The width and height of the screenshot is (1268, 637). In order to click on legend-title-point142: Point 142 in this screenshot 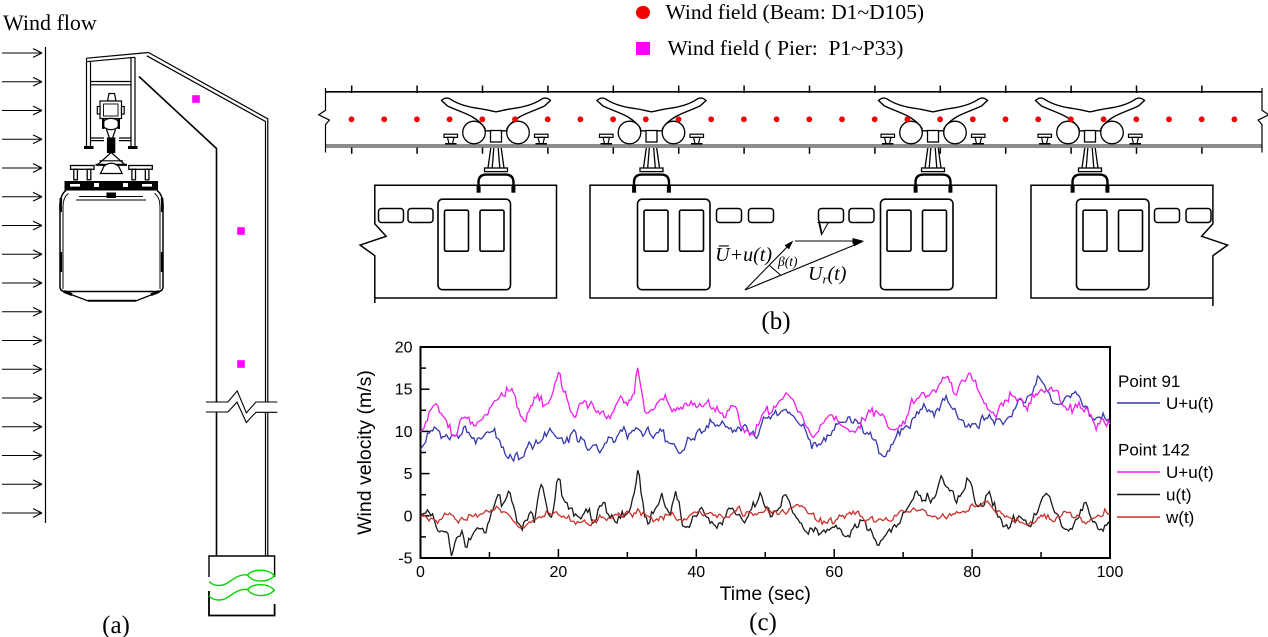, I will do `click(1154, 450)`.